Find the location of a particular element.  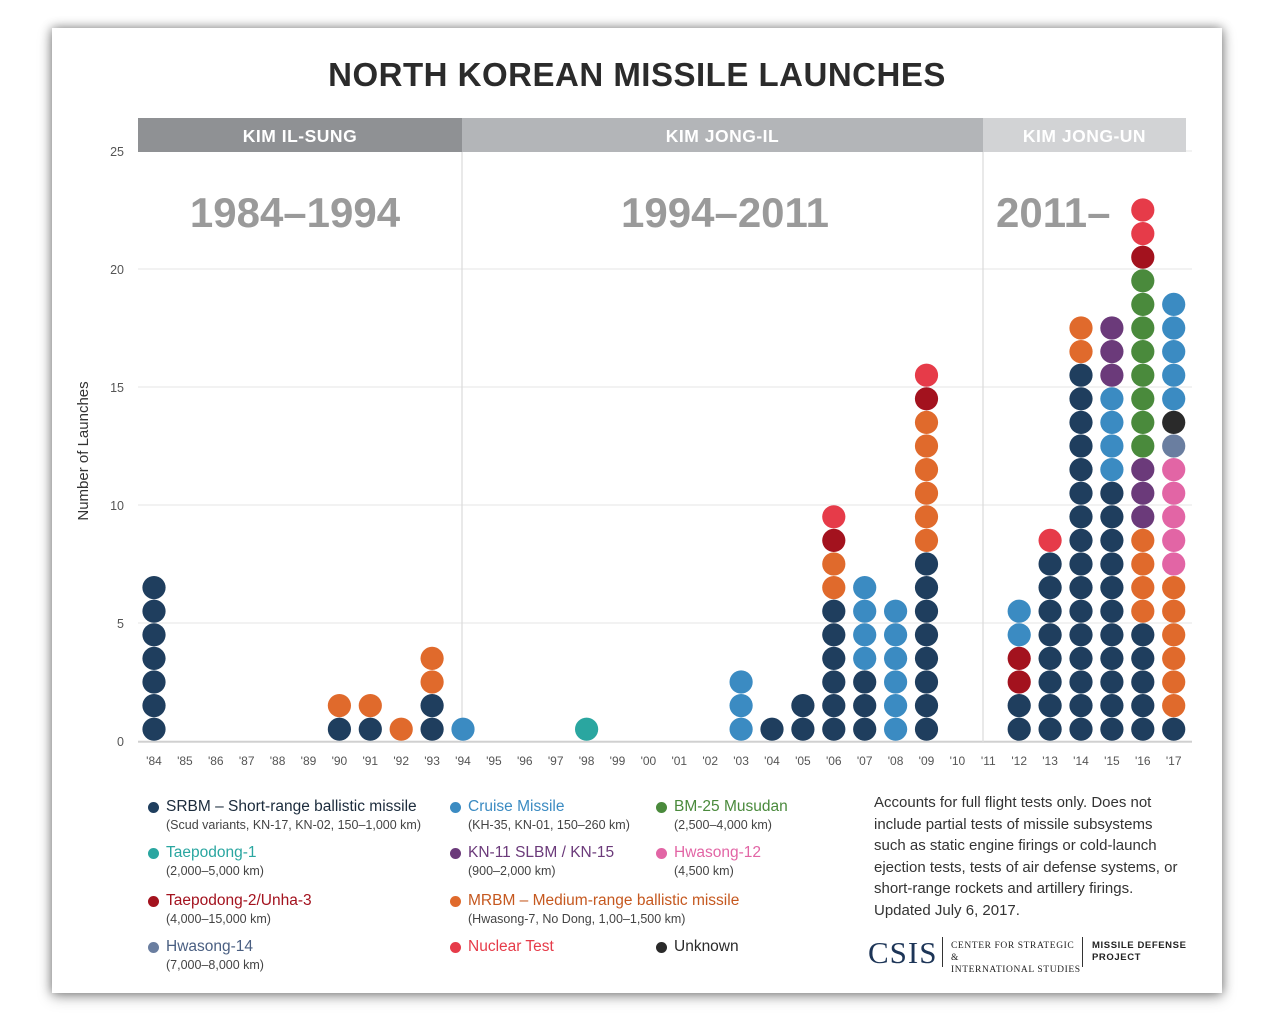

x-tick-label: '11 is located at coordinates (988, 761).